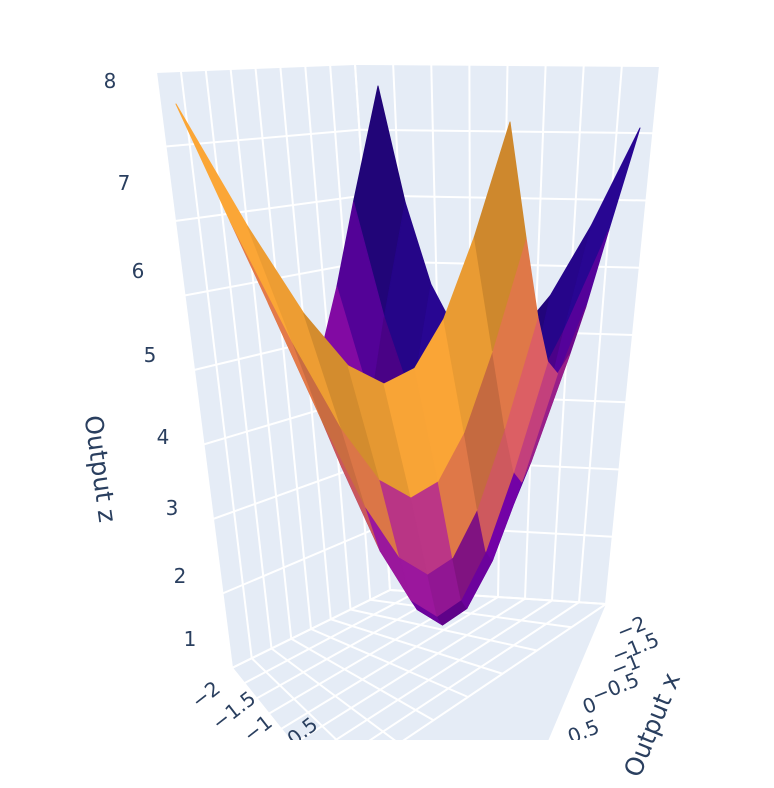  I want to click on z-tick-label: 1, so click(190, 639).